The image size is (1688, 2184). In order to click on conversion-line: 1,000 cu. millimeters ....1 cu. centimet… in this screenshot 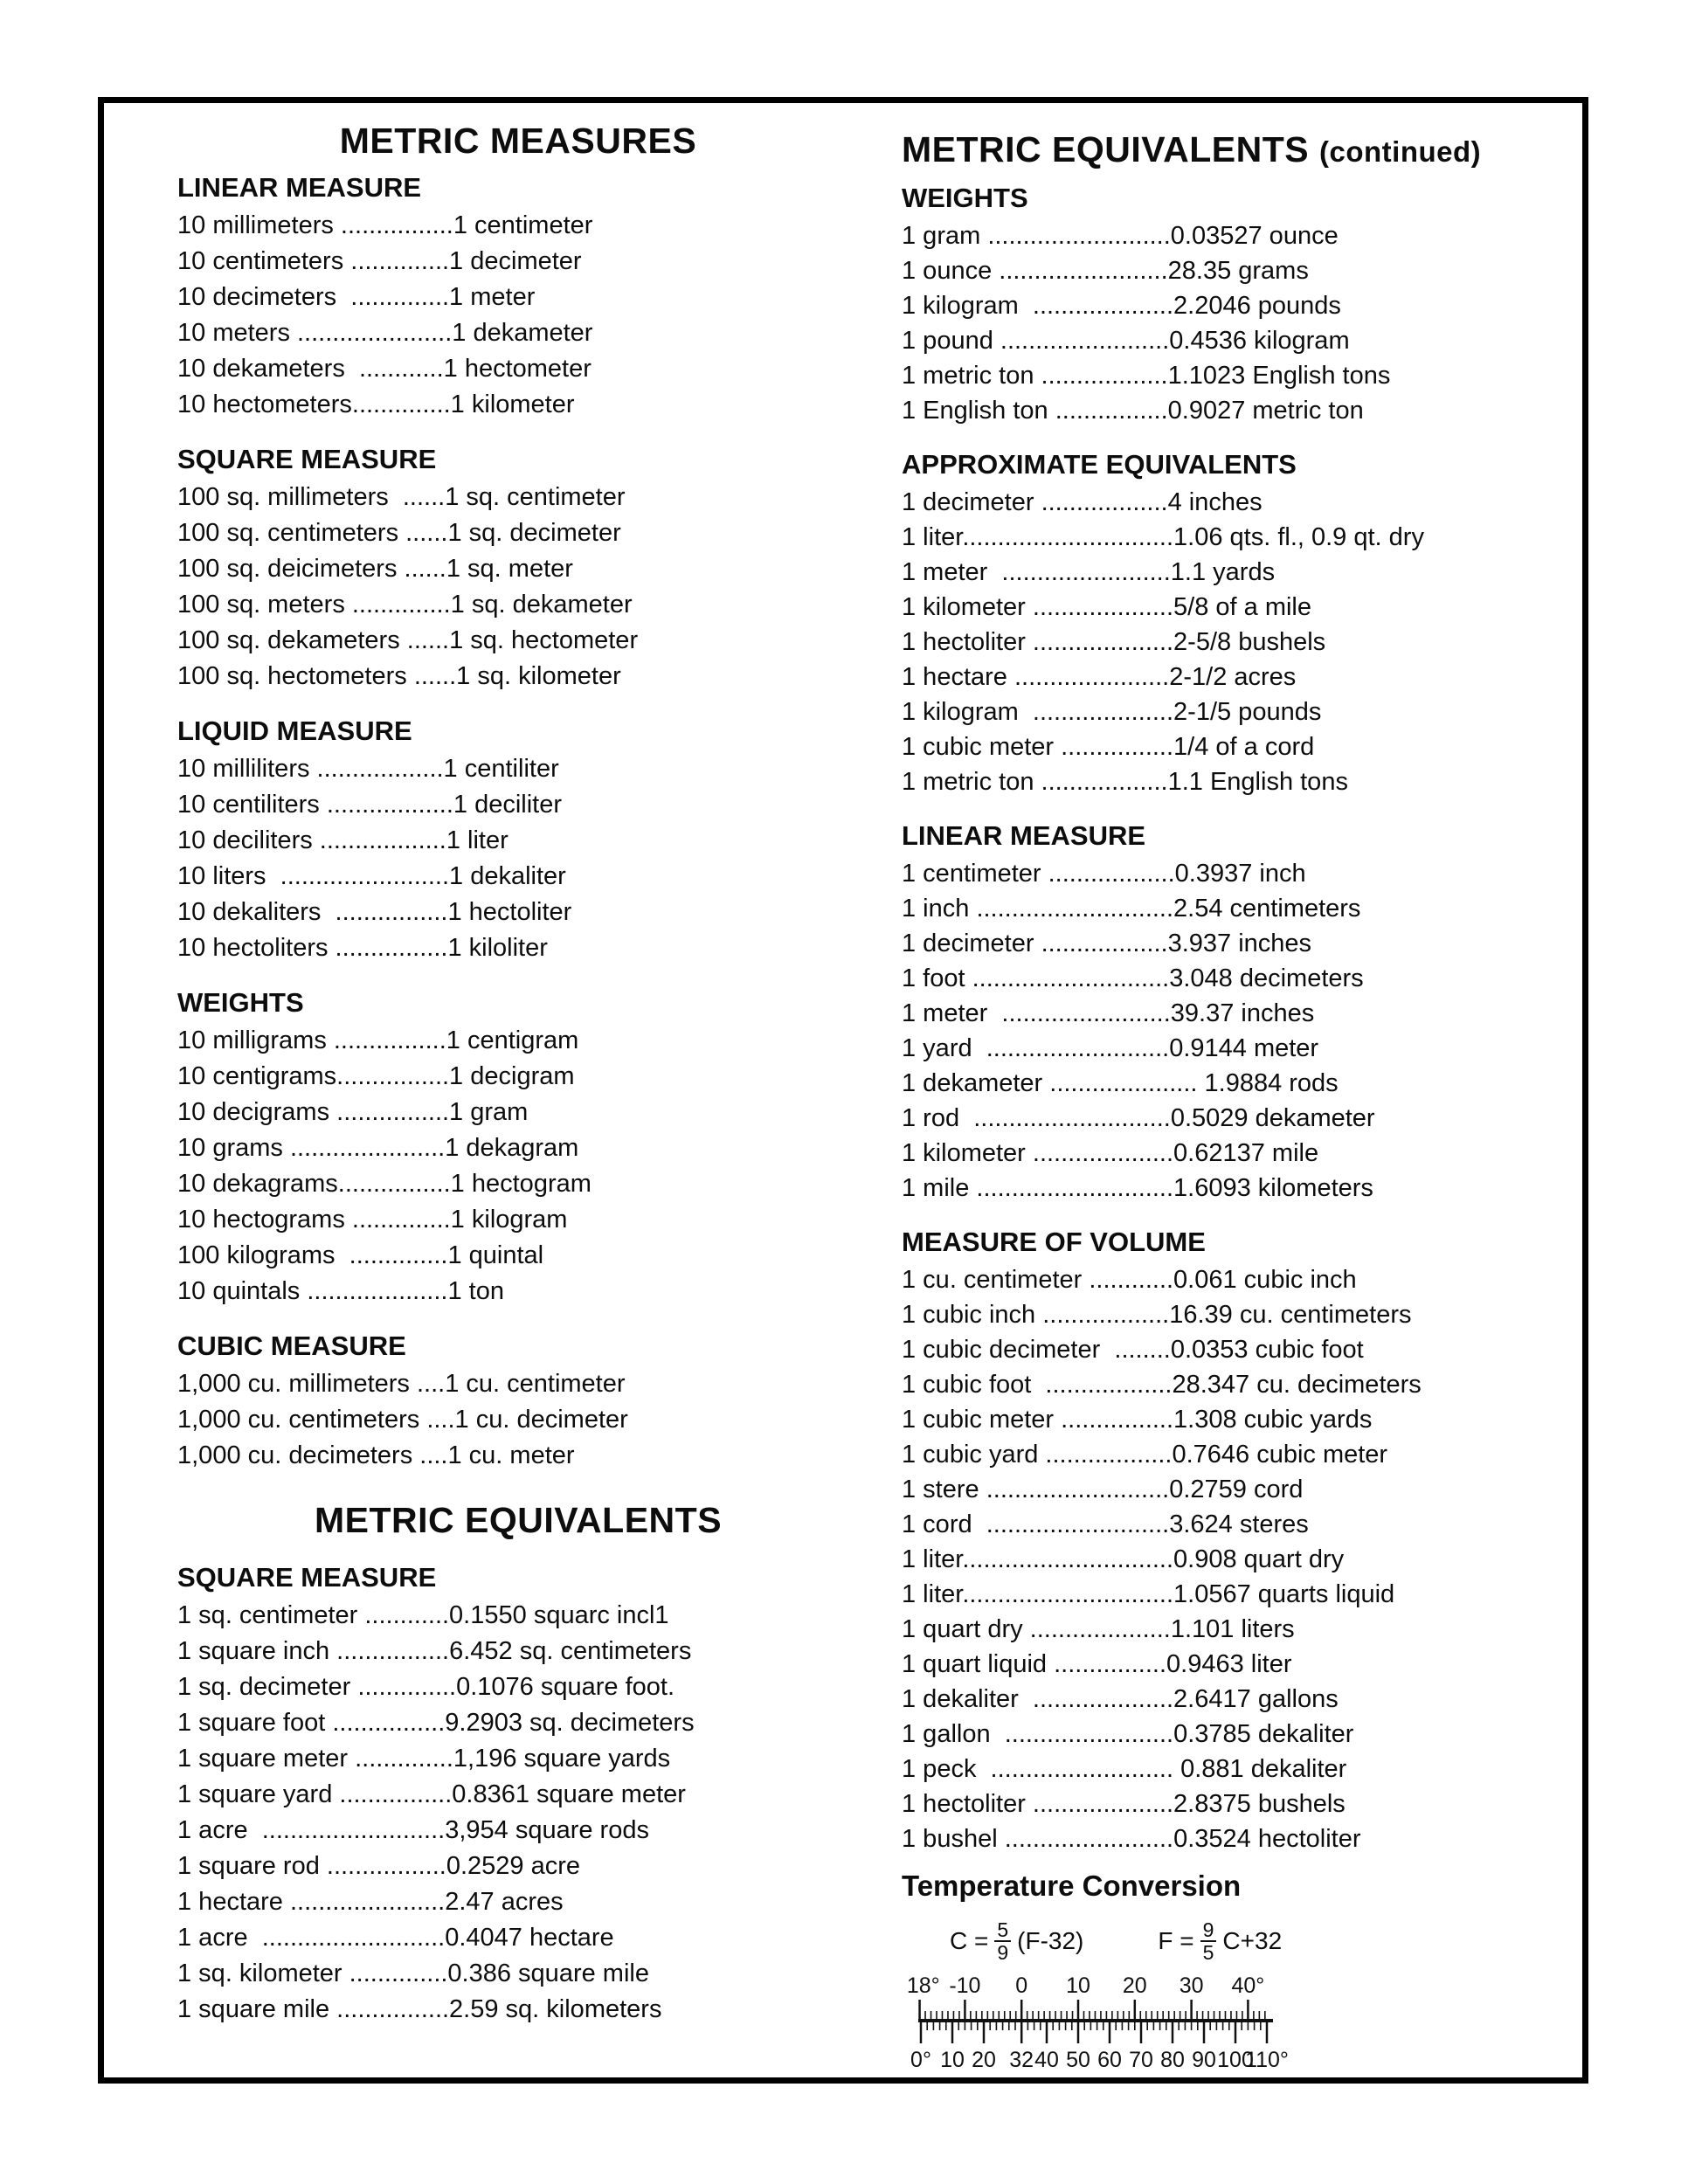, I will do `click(401, 1384)`.